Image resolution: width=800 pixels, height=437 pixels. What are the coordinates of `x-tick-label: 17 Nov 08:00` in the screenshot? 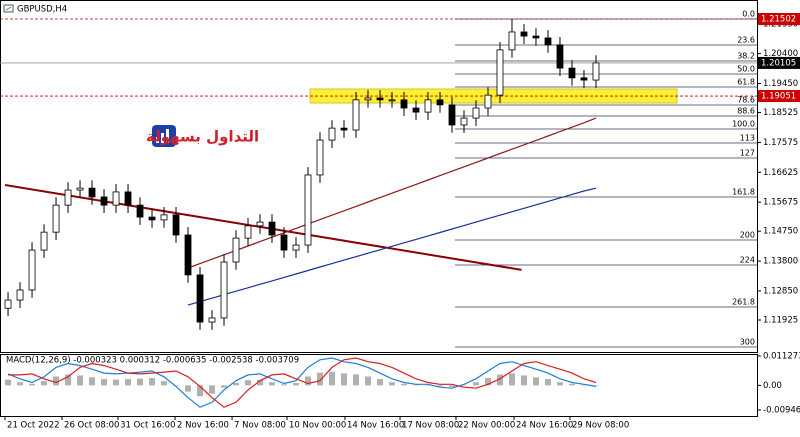 It's located at (430, 426).